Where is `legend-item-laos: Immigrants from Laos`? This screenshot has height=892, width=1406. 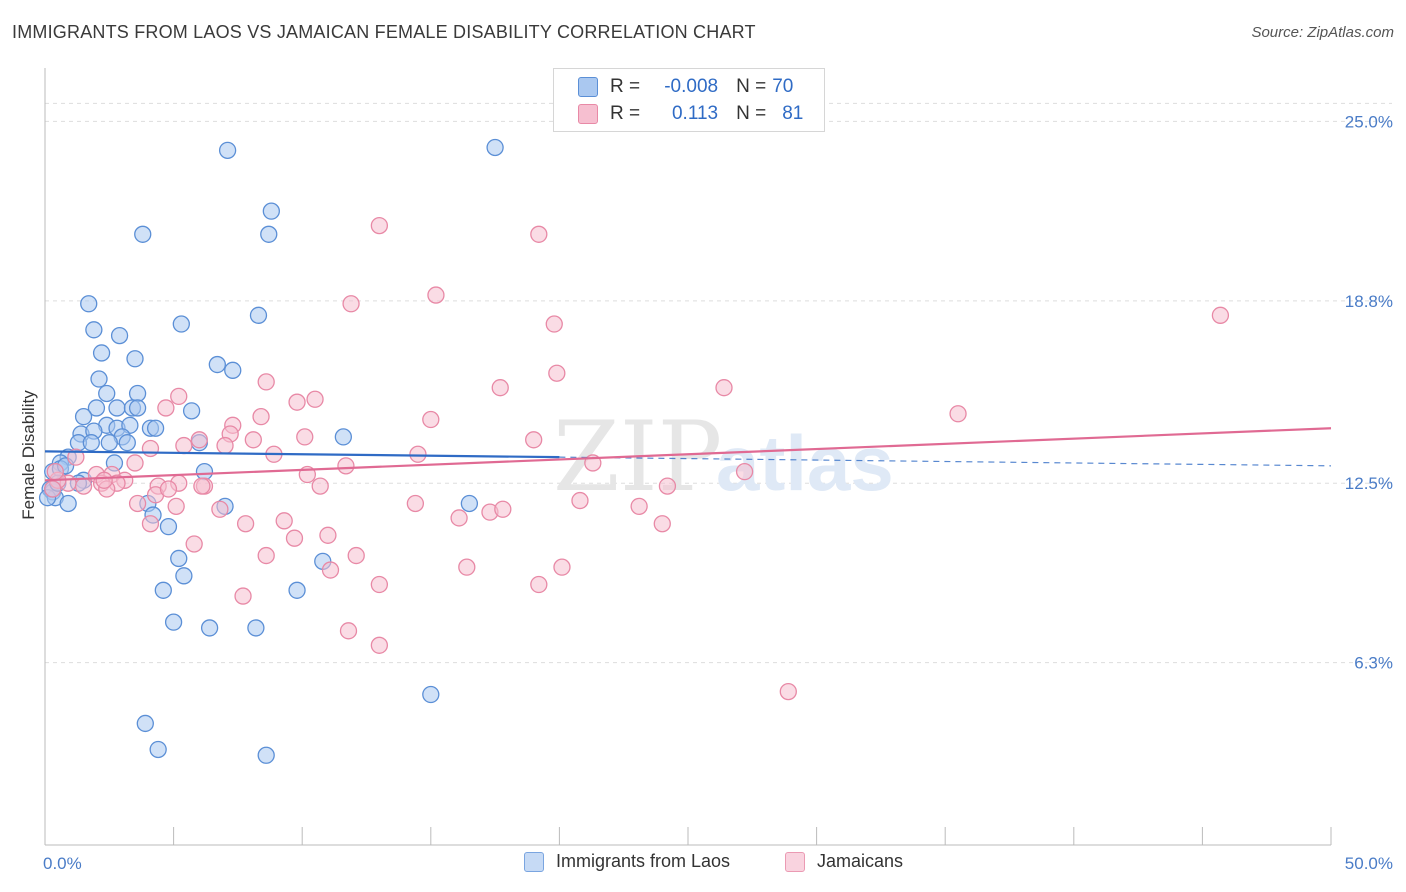 legend-item-laos: Immigrants from Laos is located at coordinates (627, 861).